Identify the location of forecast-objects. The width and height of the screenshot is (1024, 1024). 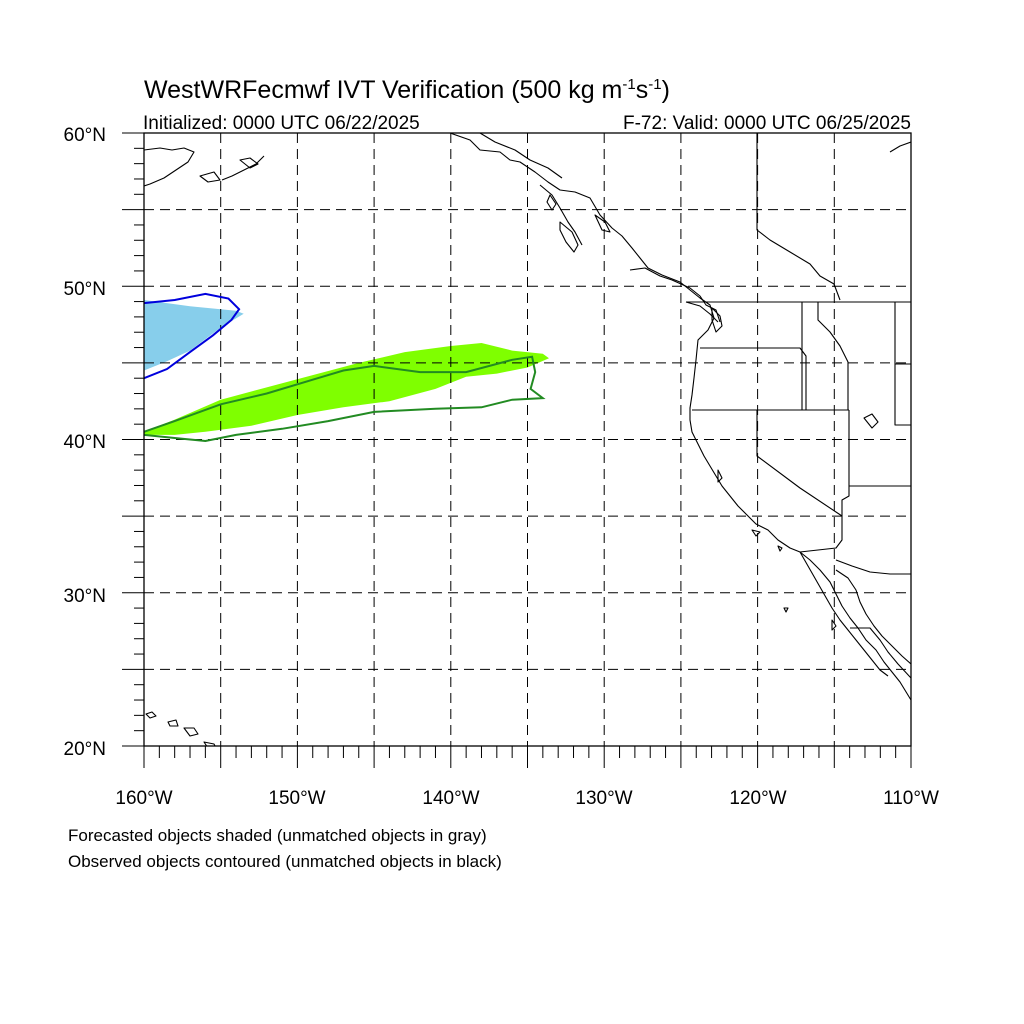
(346, 367).